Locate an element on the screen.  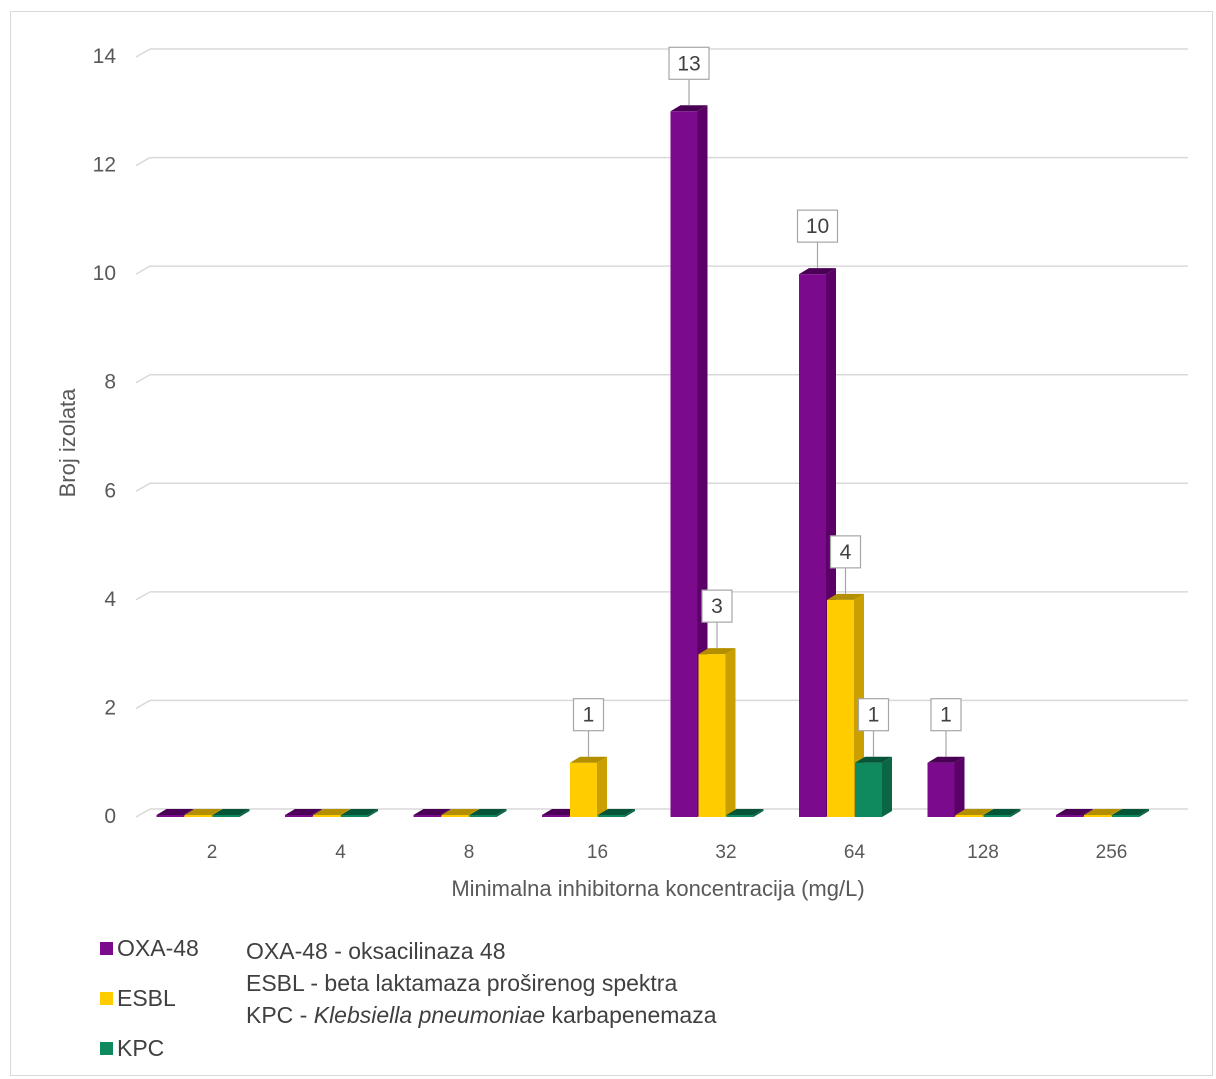
legend-swatch-esbl is located at coordinates (106, 998).